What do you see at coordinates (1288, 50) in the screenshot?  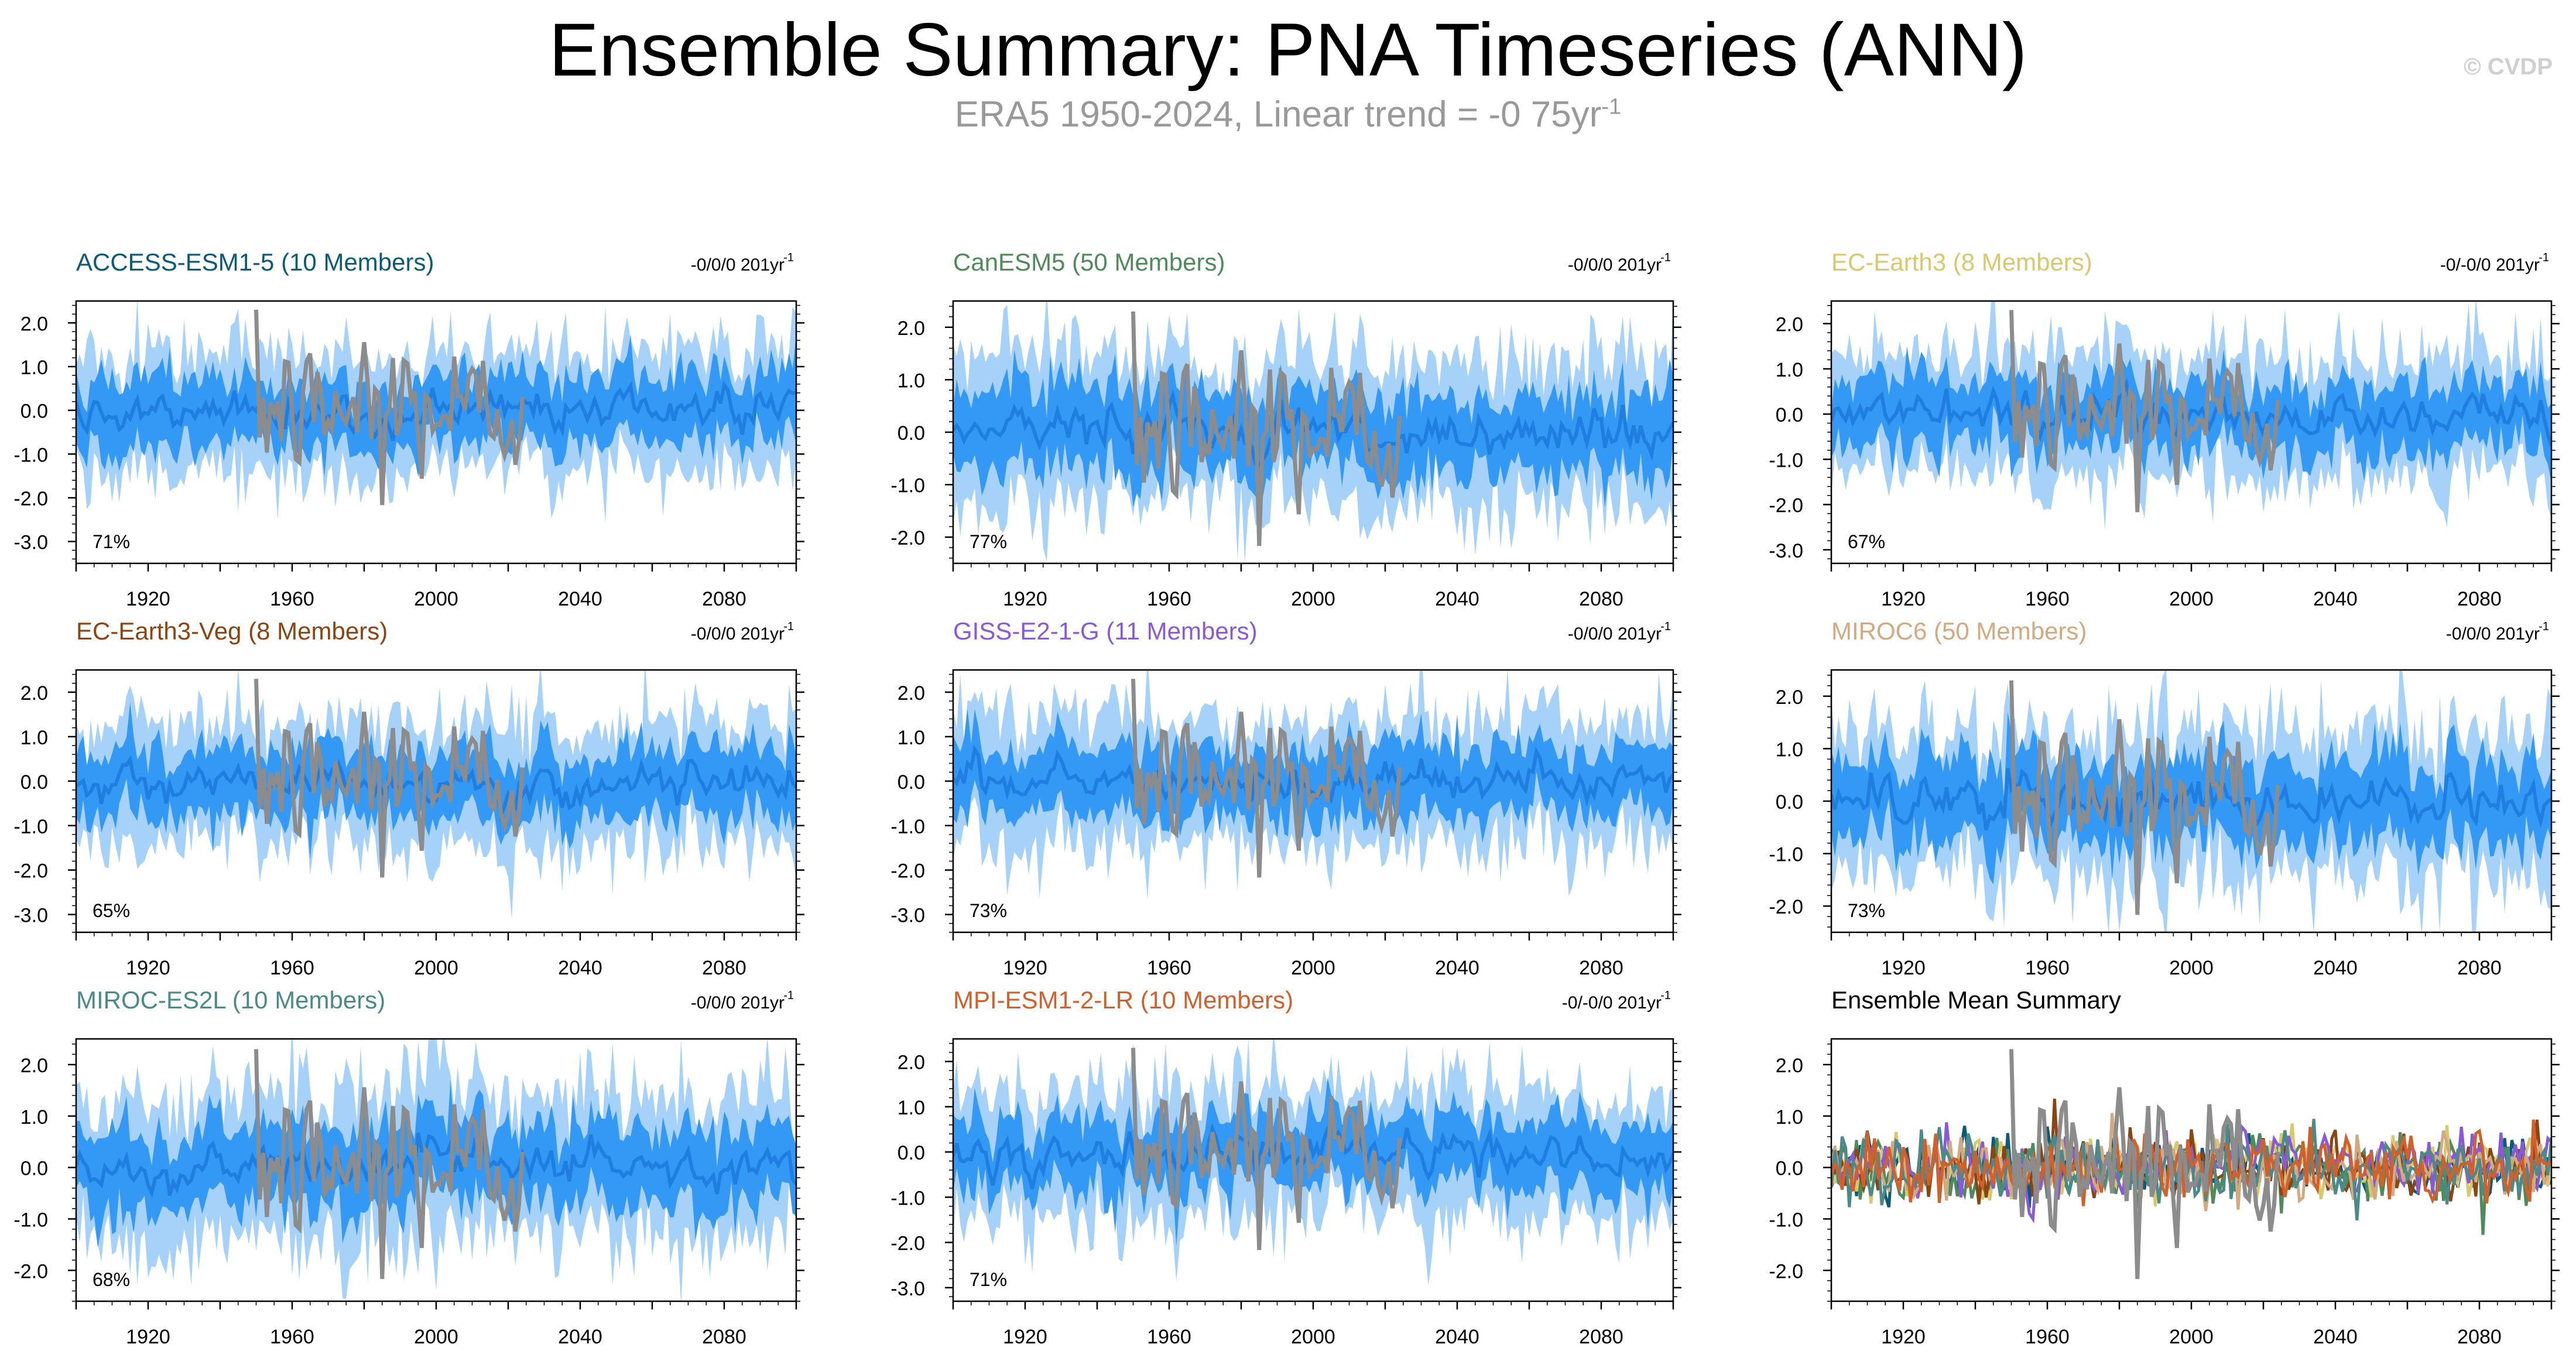 I see `page-title: Ensemble Summary: PNA Timeseries (ANN)` at bounding box center [1288, 50].